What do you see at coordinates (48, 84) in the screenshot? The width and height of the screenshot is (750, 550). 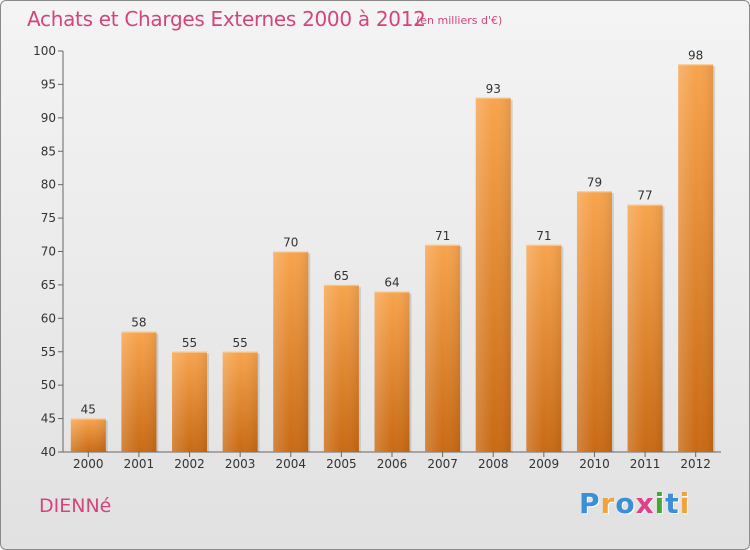 I see `y-tick-label: 95` at bounding box center [48, 84].